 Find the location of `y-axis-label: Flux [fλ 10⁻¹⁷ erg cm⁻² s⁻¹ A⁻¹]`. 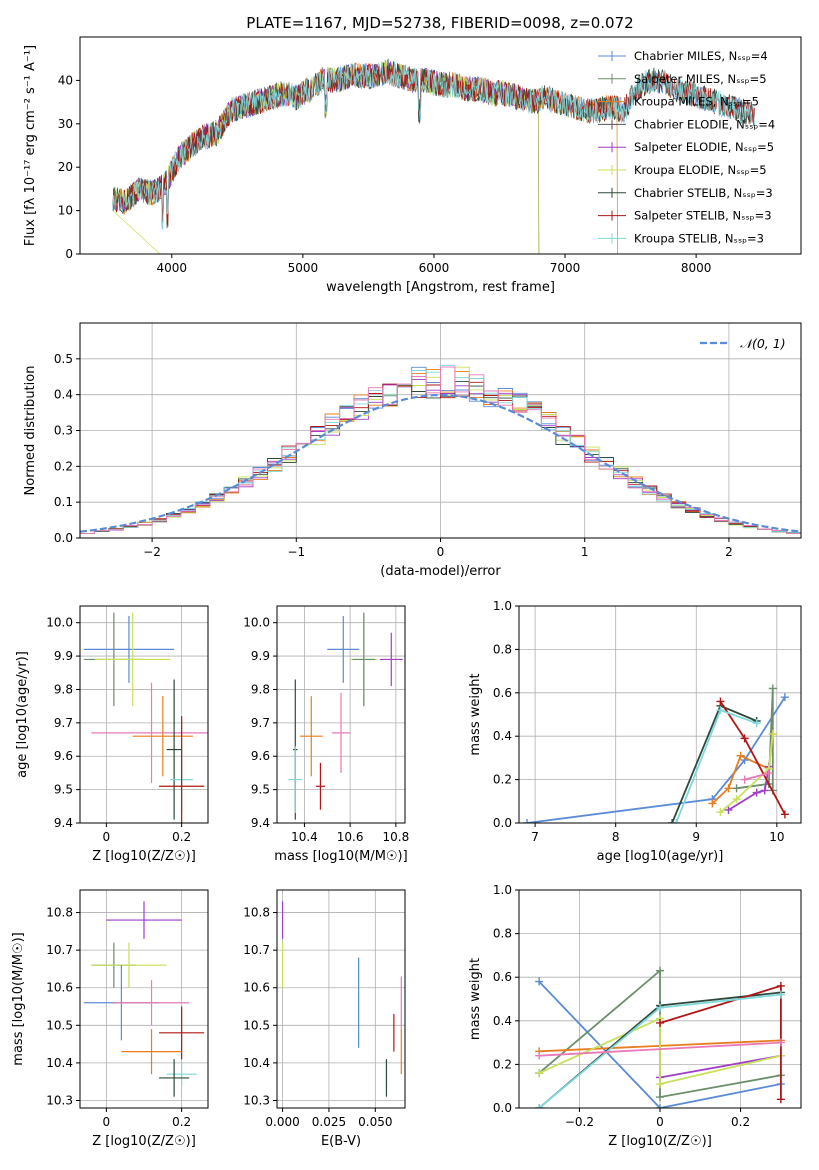

y-axis-label: Flux [fλ 10⁻¹⁷ erg cm⁻² s⁻¹ A⁻¹] is located at coordinates (30, 145).